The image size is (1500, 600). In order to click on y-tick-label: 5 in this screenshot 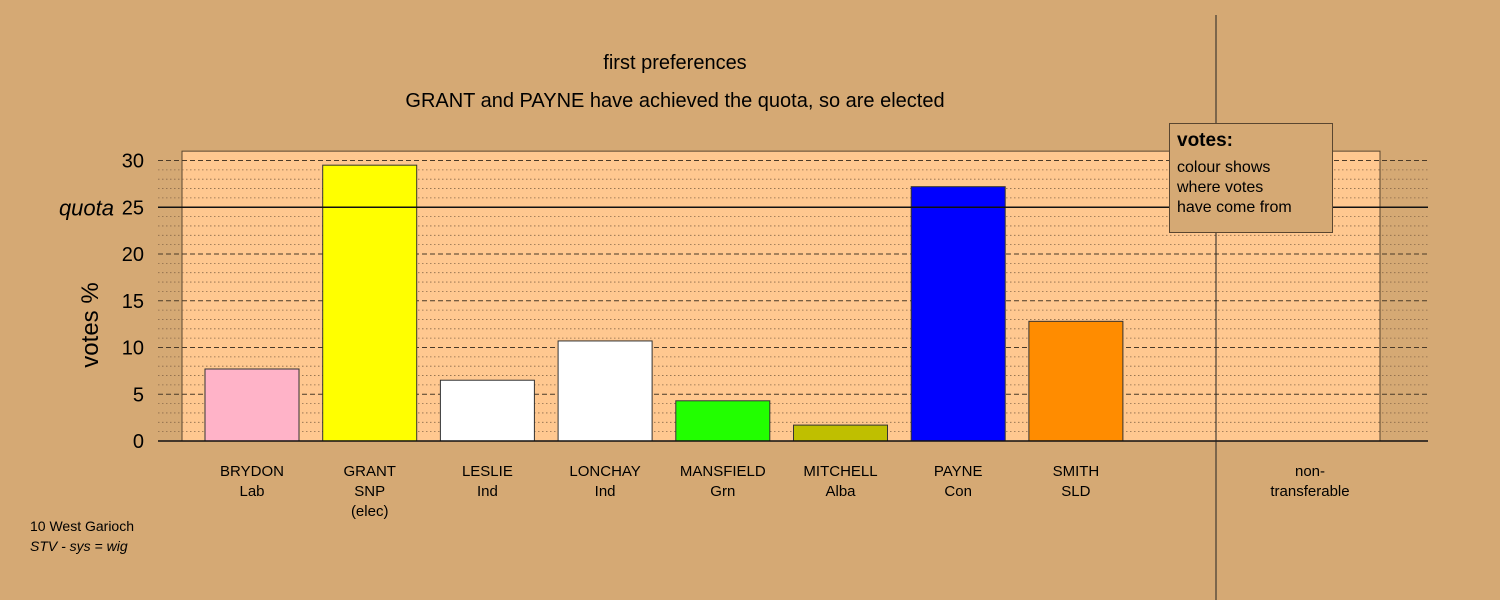, I will do `click(138, 395)`.